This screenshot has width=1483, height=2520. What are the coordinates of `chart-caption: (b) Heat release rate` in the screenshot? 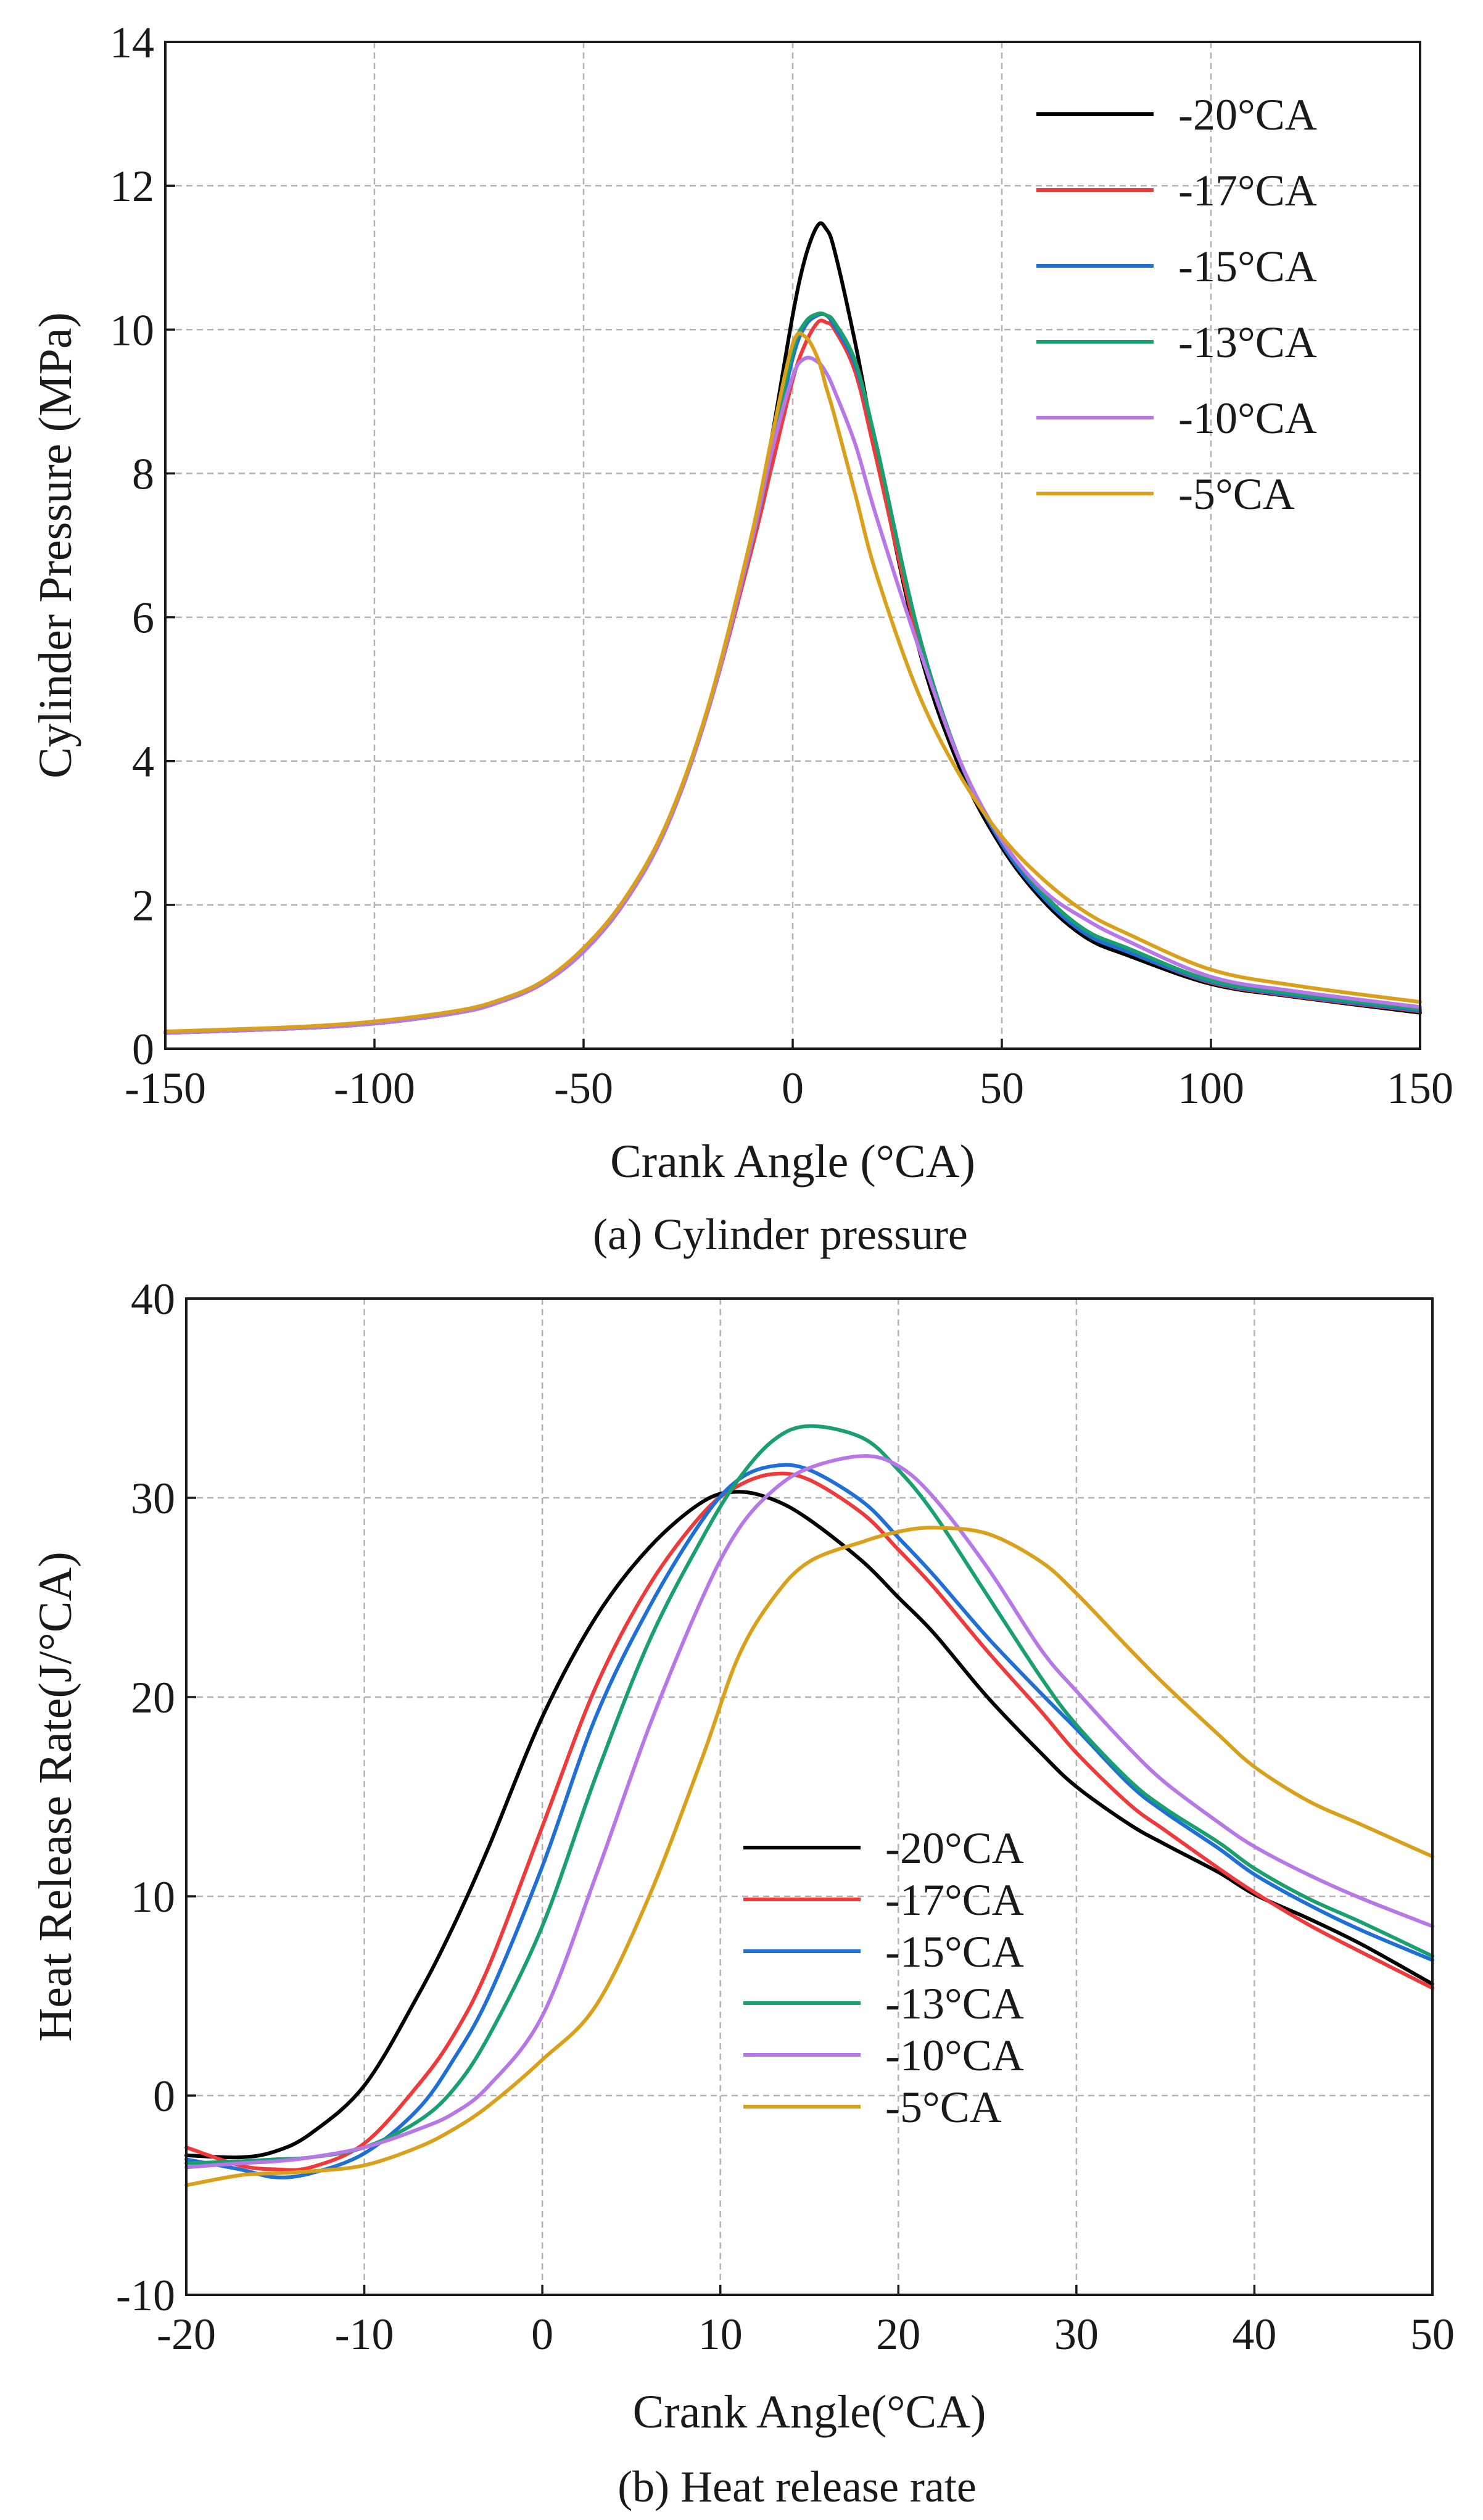 It's located at (797, 2486).